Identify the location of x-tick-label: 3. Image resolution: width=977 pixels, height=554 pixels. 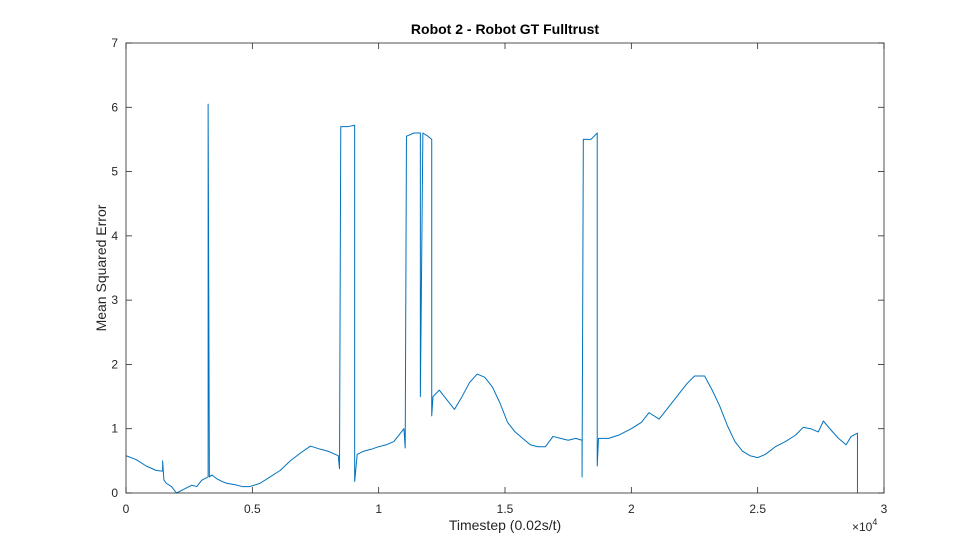
(884, 509).